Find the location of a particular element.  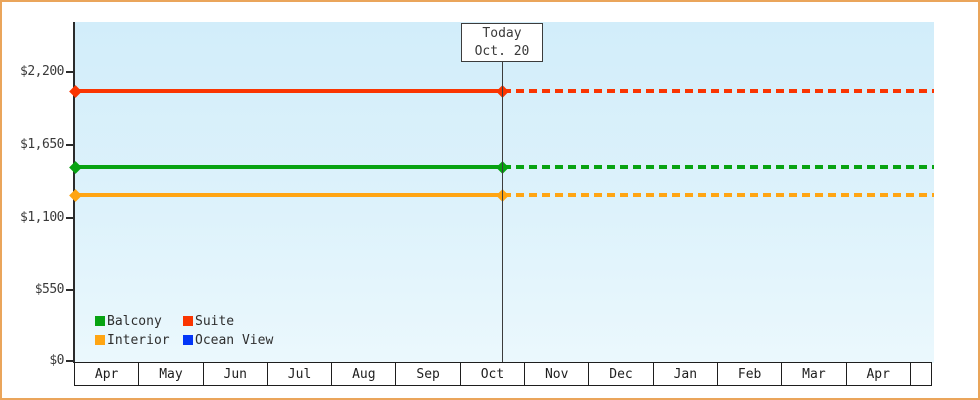

legend-item-ocean-view: Ocean View is located at coordinates (228, 340).